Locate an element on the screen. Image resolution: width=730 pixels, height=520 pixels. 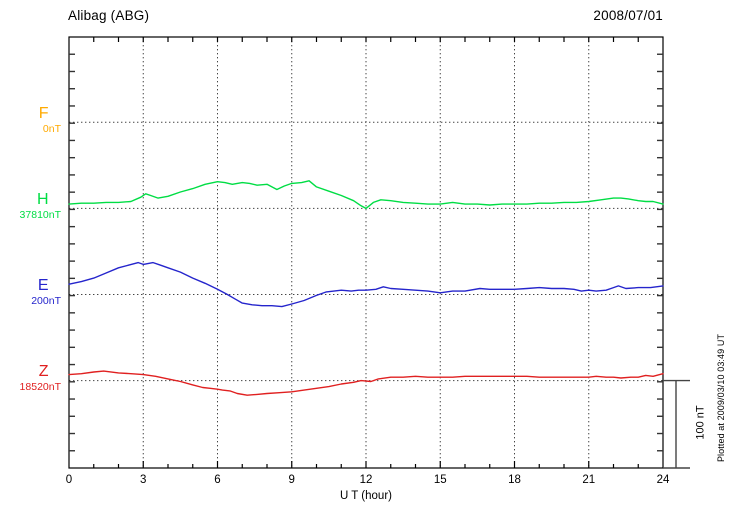
plot-date: 2008/07/01 is located at coordinates (628, 15).